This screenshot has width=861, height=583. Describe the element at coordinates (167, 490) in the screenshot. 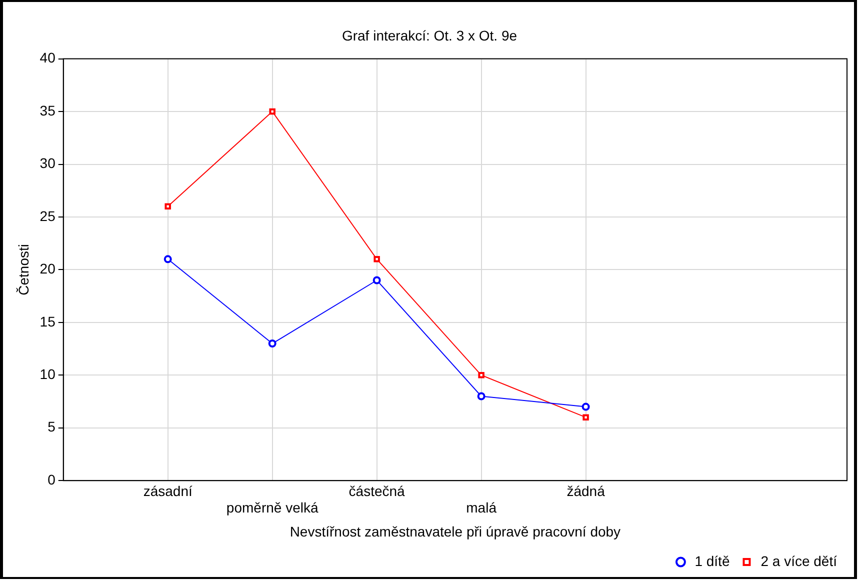

I see `x-tick-label: zásadní` at that location.